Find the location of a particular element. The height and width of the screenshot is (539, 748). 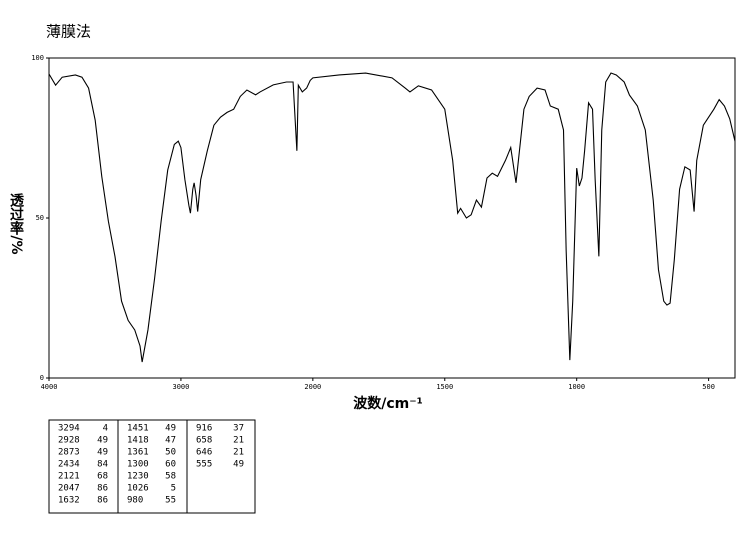

peak-transmittance: 55 is located at coordinates (170, 501).